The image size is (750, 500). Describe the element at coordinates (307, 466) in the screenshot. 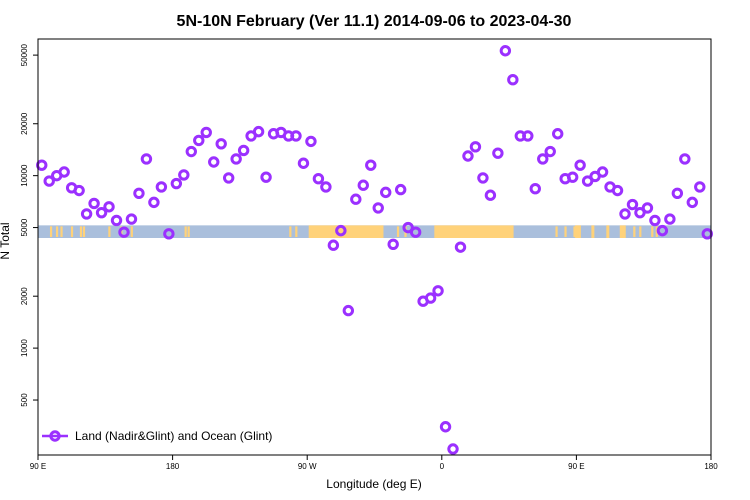

I see `x-tick-label: 90 W` at that location.